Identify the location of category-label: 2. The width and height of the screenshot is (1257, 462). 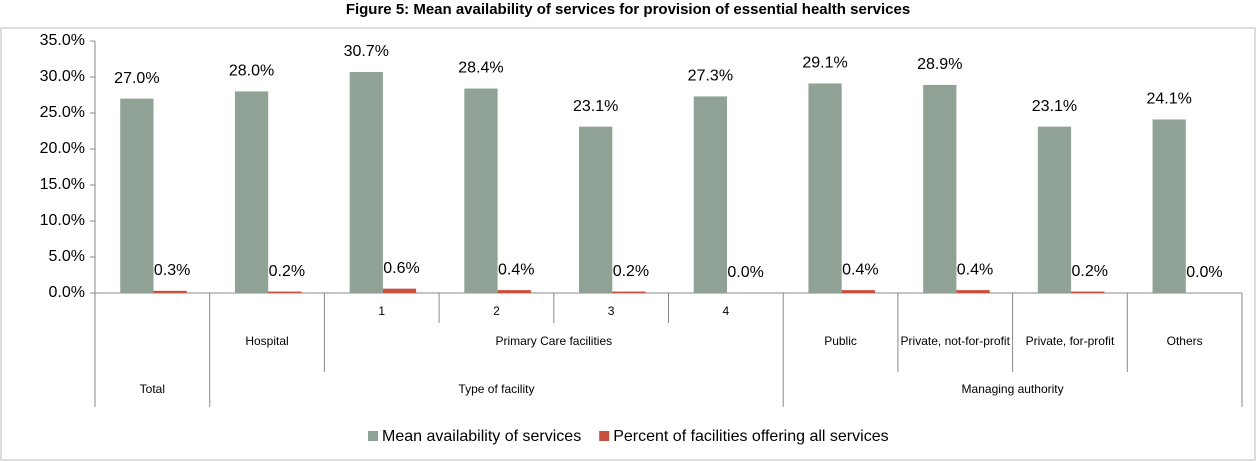
(496, 311).